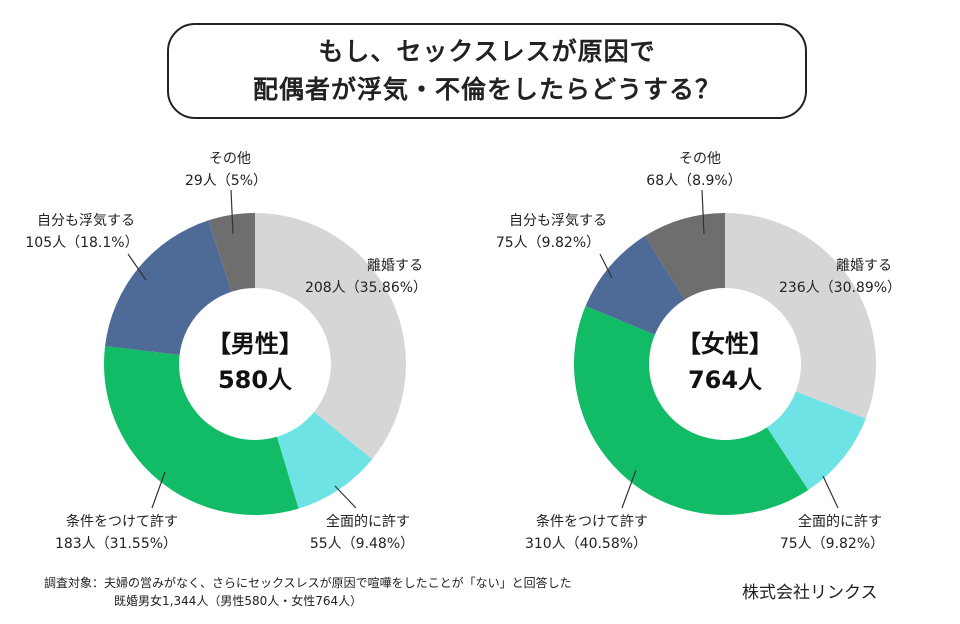  Describe the element at coordinates (816, 440) in the screenshot. I see `female-slice-forgive` at that location.